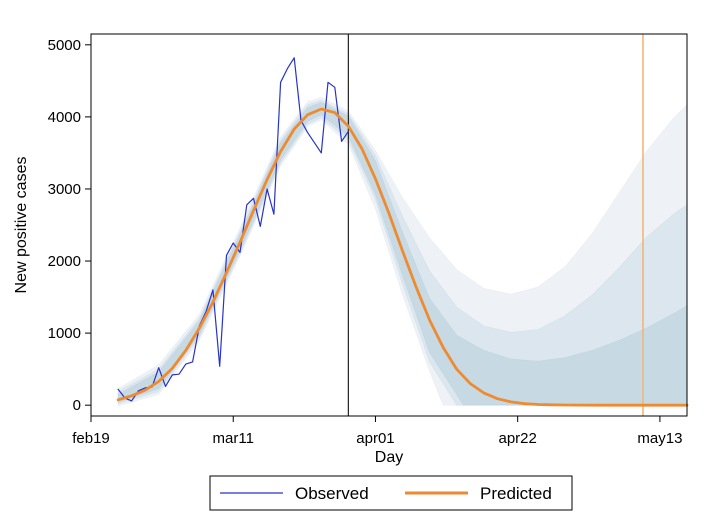  I want to click on y-axis-title: New positive cases, so click(21, 225).